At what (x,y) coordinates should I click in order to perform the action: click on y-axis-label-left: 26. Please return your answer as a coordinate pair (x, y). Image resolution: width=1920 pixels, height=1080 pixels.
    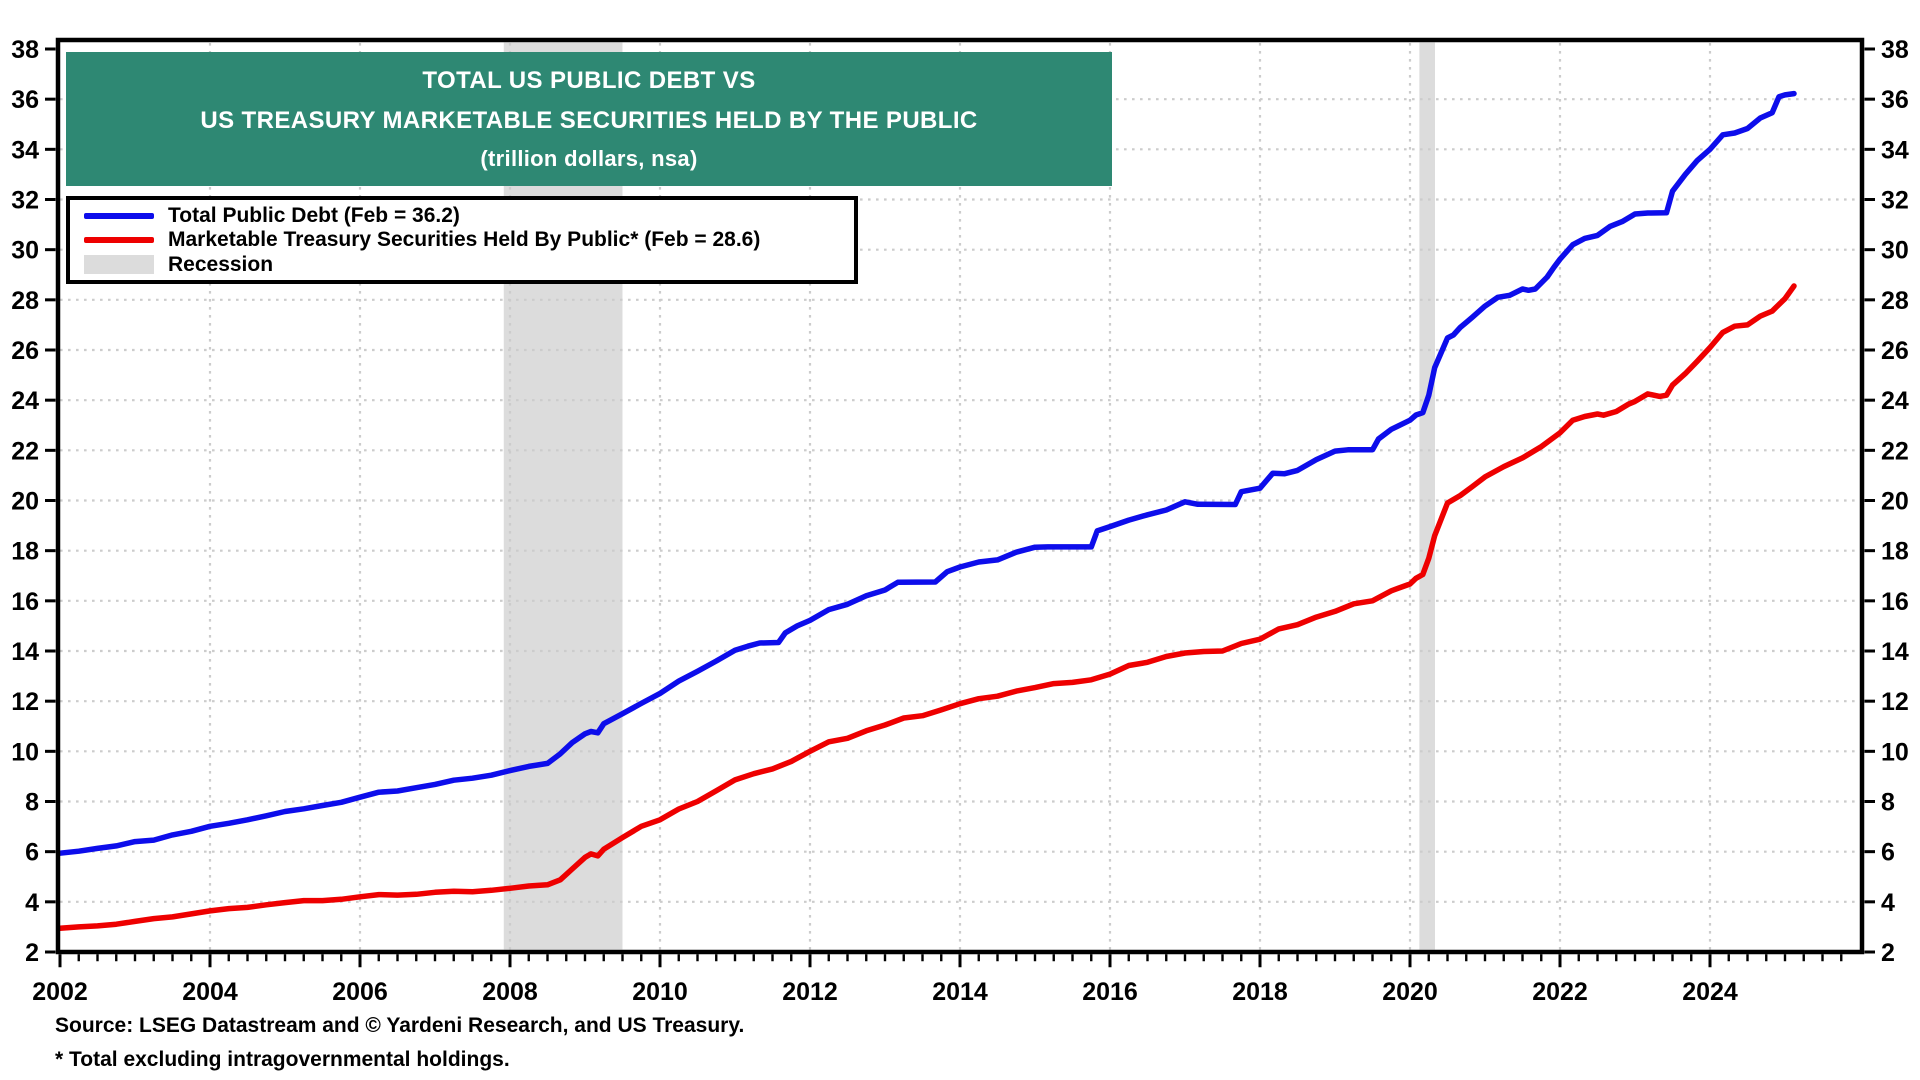
    Looking at the image, I should click on (25, 351).